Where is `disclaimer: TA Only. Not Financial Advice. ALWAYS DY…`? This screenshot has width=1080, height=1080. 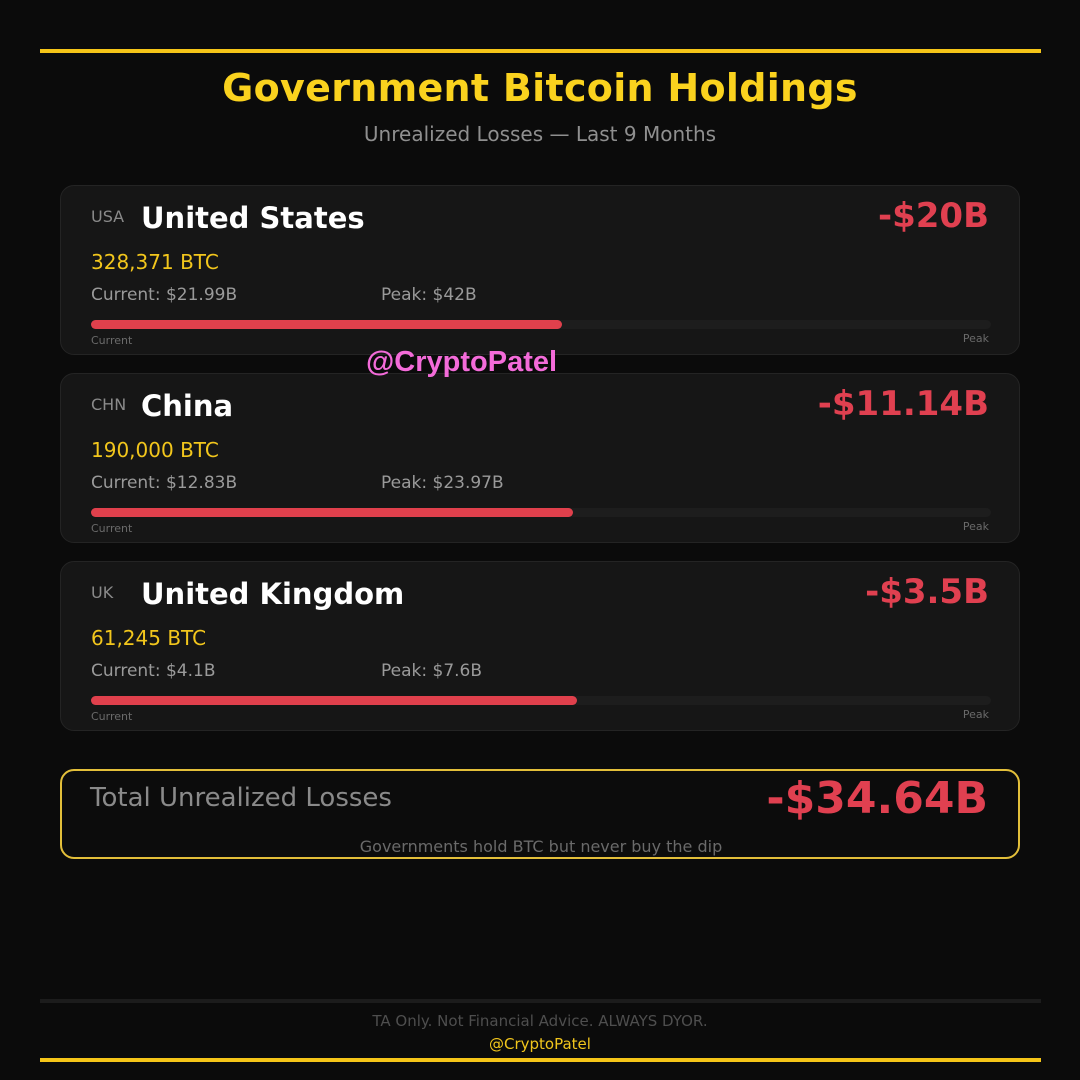
disclaimer: TA Only. Not Financial Advice. ALWAYS DY… is located at coordinates (540, 1021).